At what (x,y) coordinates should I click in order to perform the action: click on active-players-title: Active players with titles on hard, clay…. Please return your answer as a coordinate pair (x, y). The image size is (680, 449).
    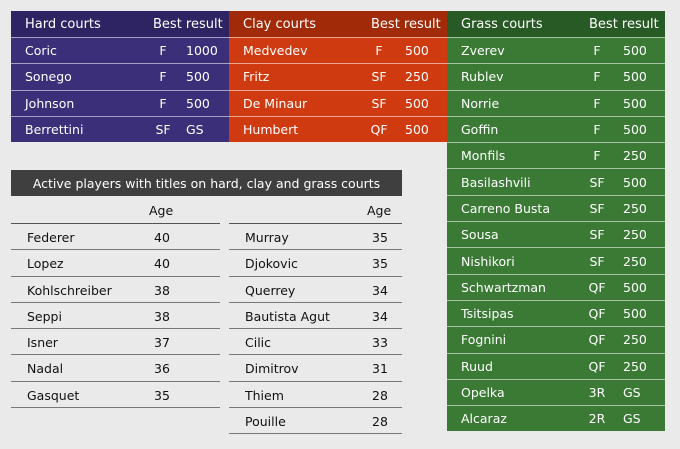
    Looking at the image, I should click on (206, 183).